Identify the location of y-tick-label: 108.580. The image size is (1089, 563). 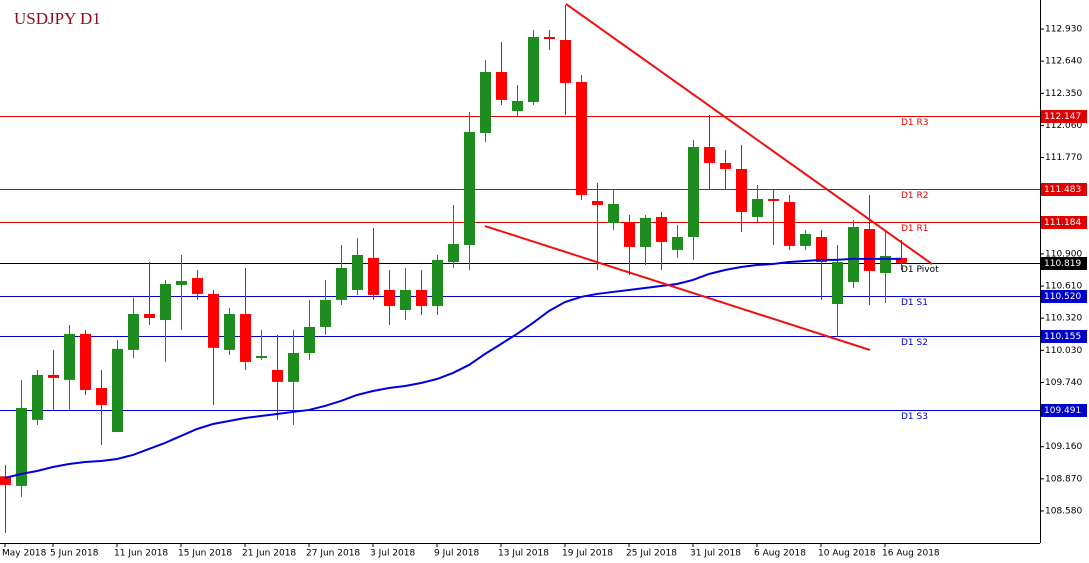
(1063, 511).